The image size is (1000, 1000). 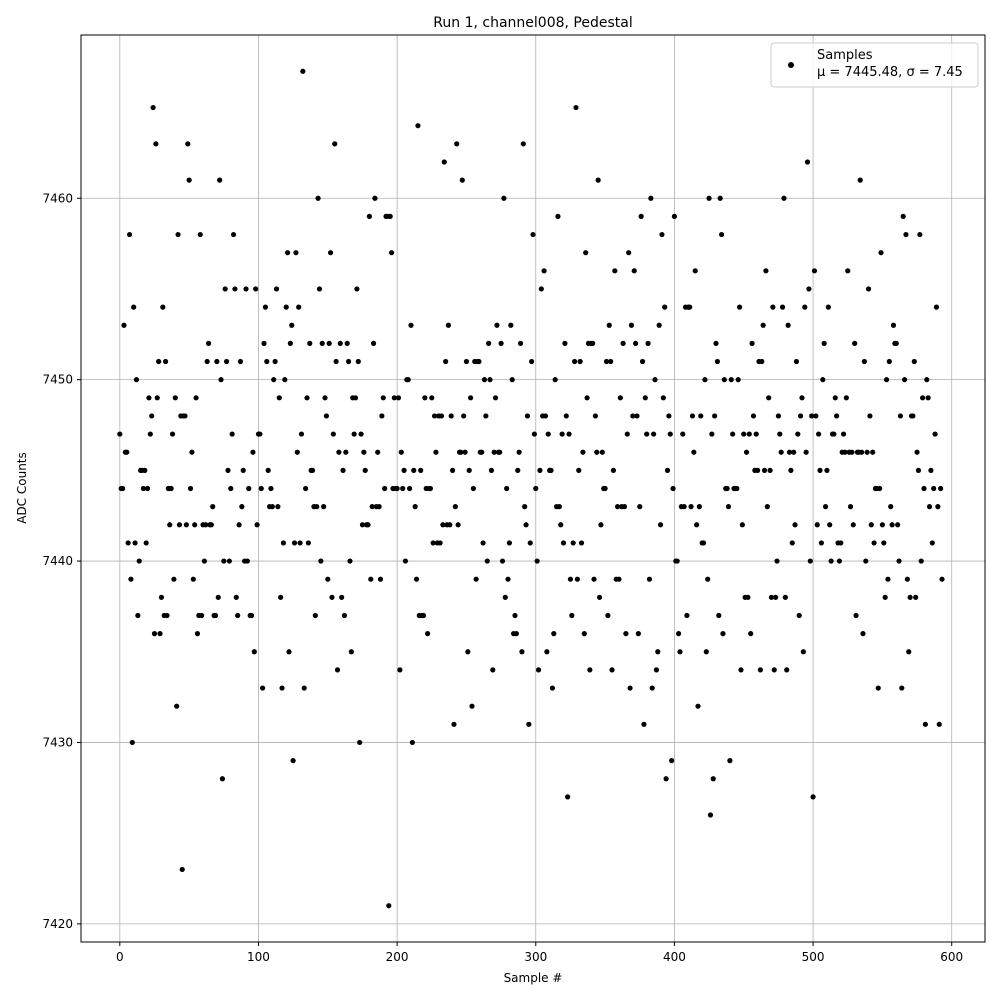 What do you see at coordinates (120, 957) in the screenshot?
I see `x-tick-label: 0` at bounding box center [120, 957].